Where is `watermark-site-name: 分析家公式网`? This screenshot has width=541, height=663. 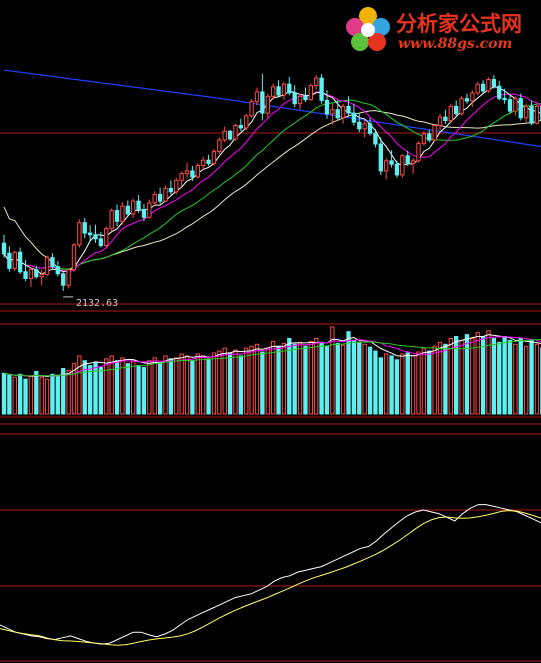
watermark-site-name: 分析家公式网 is located at coordinates (459, 24).